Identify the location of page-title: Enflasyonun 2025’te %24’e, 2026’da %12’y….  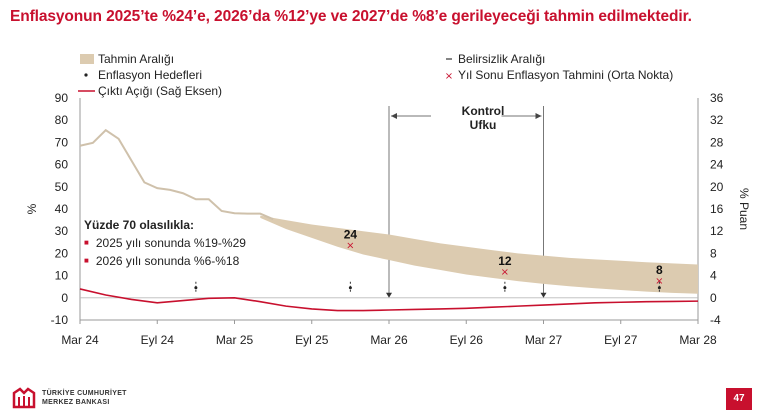
(351, 16).